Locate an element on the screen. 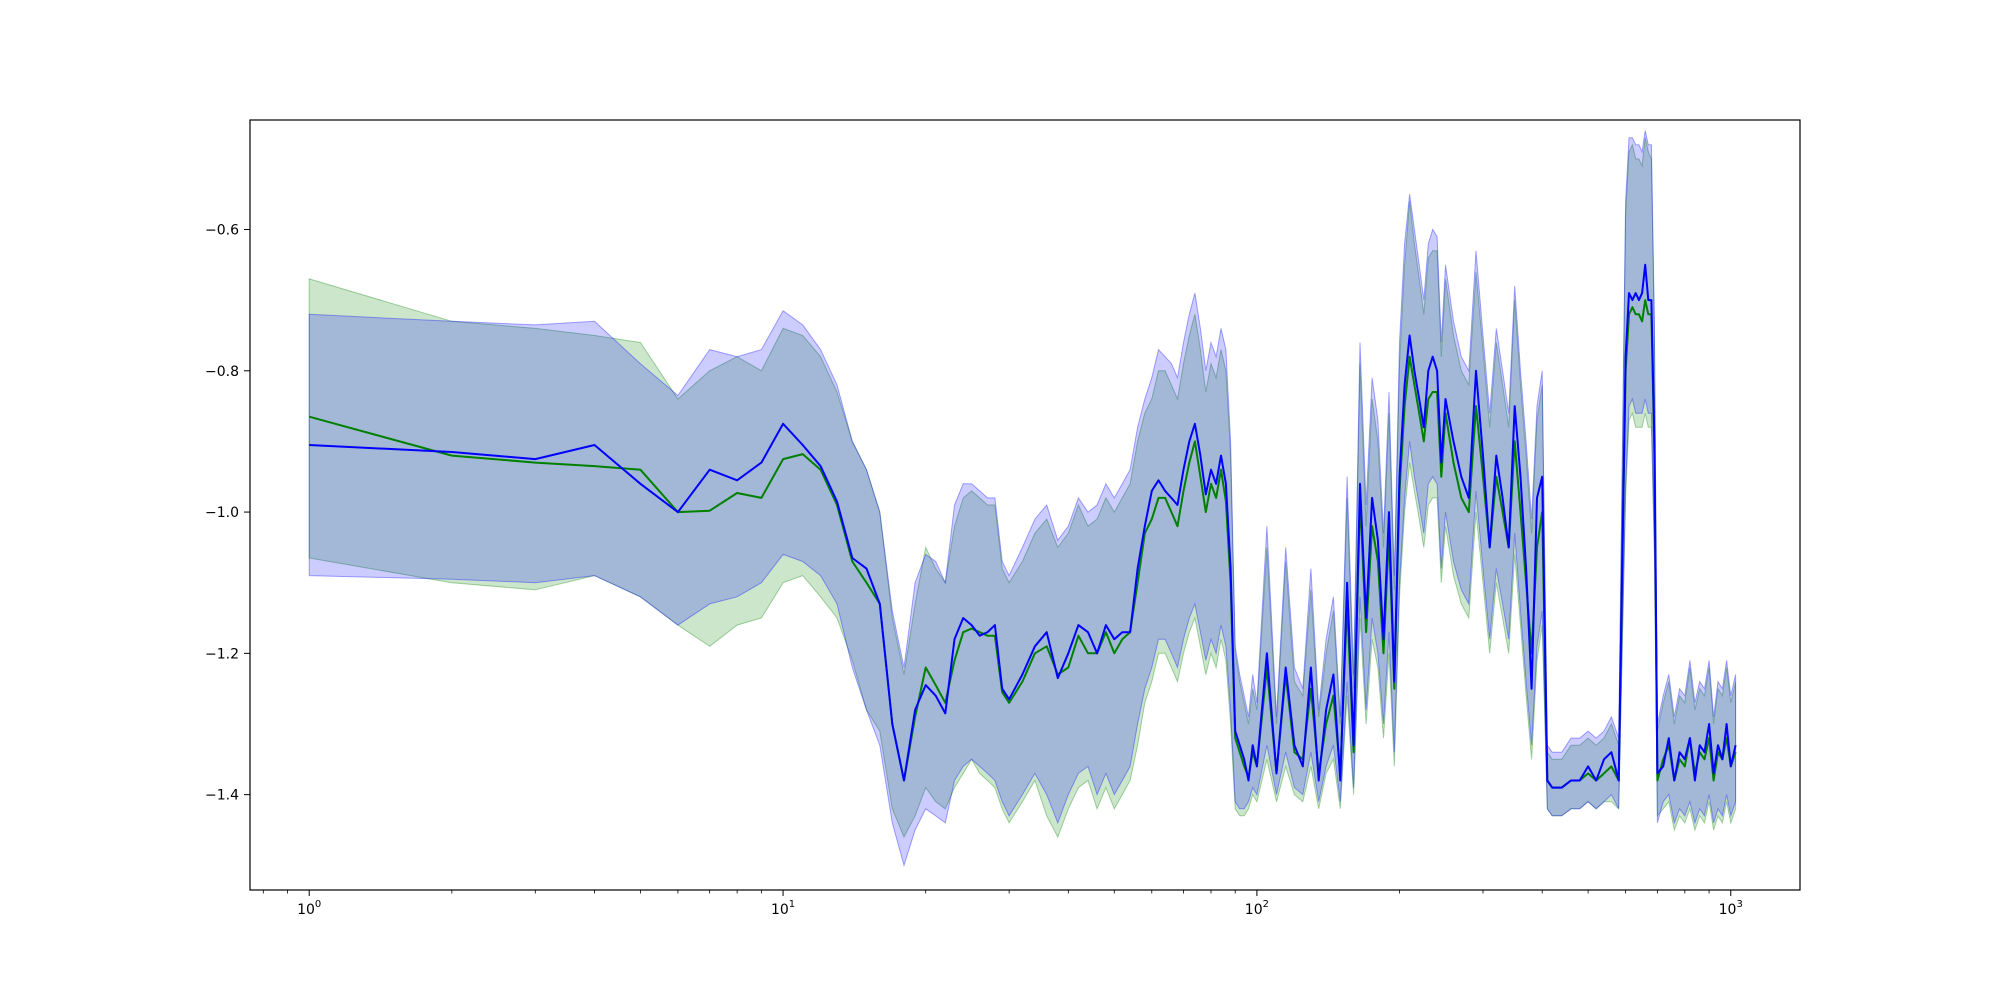 The image size is (2000, 1005). x-tick-label: 10⁰ is located at coordinates (309, 908).